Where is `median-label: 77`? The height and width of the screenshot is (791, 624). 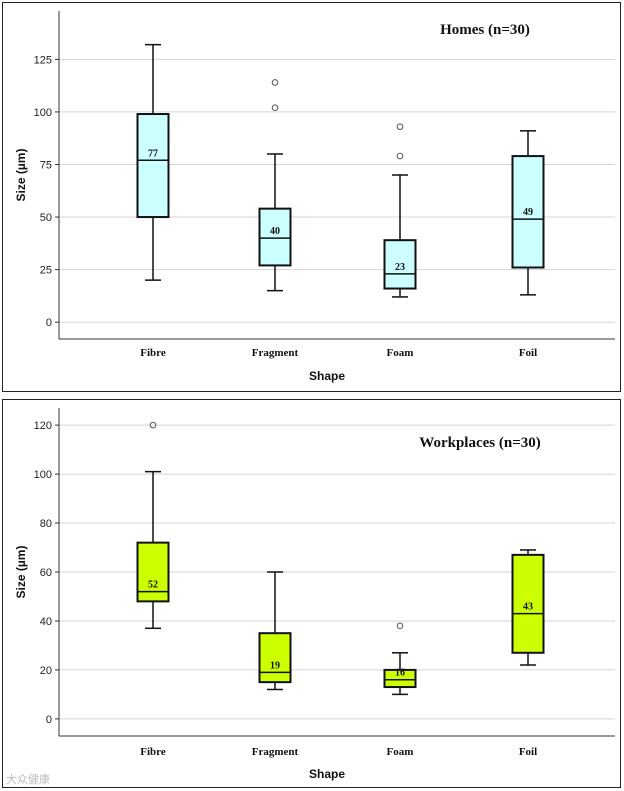 median-label: 77 is located at coordinates (153, 153).